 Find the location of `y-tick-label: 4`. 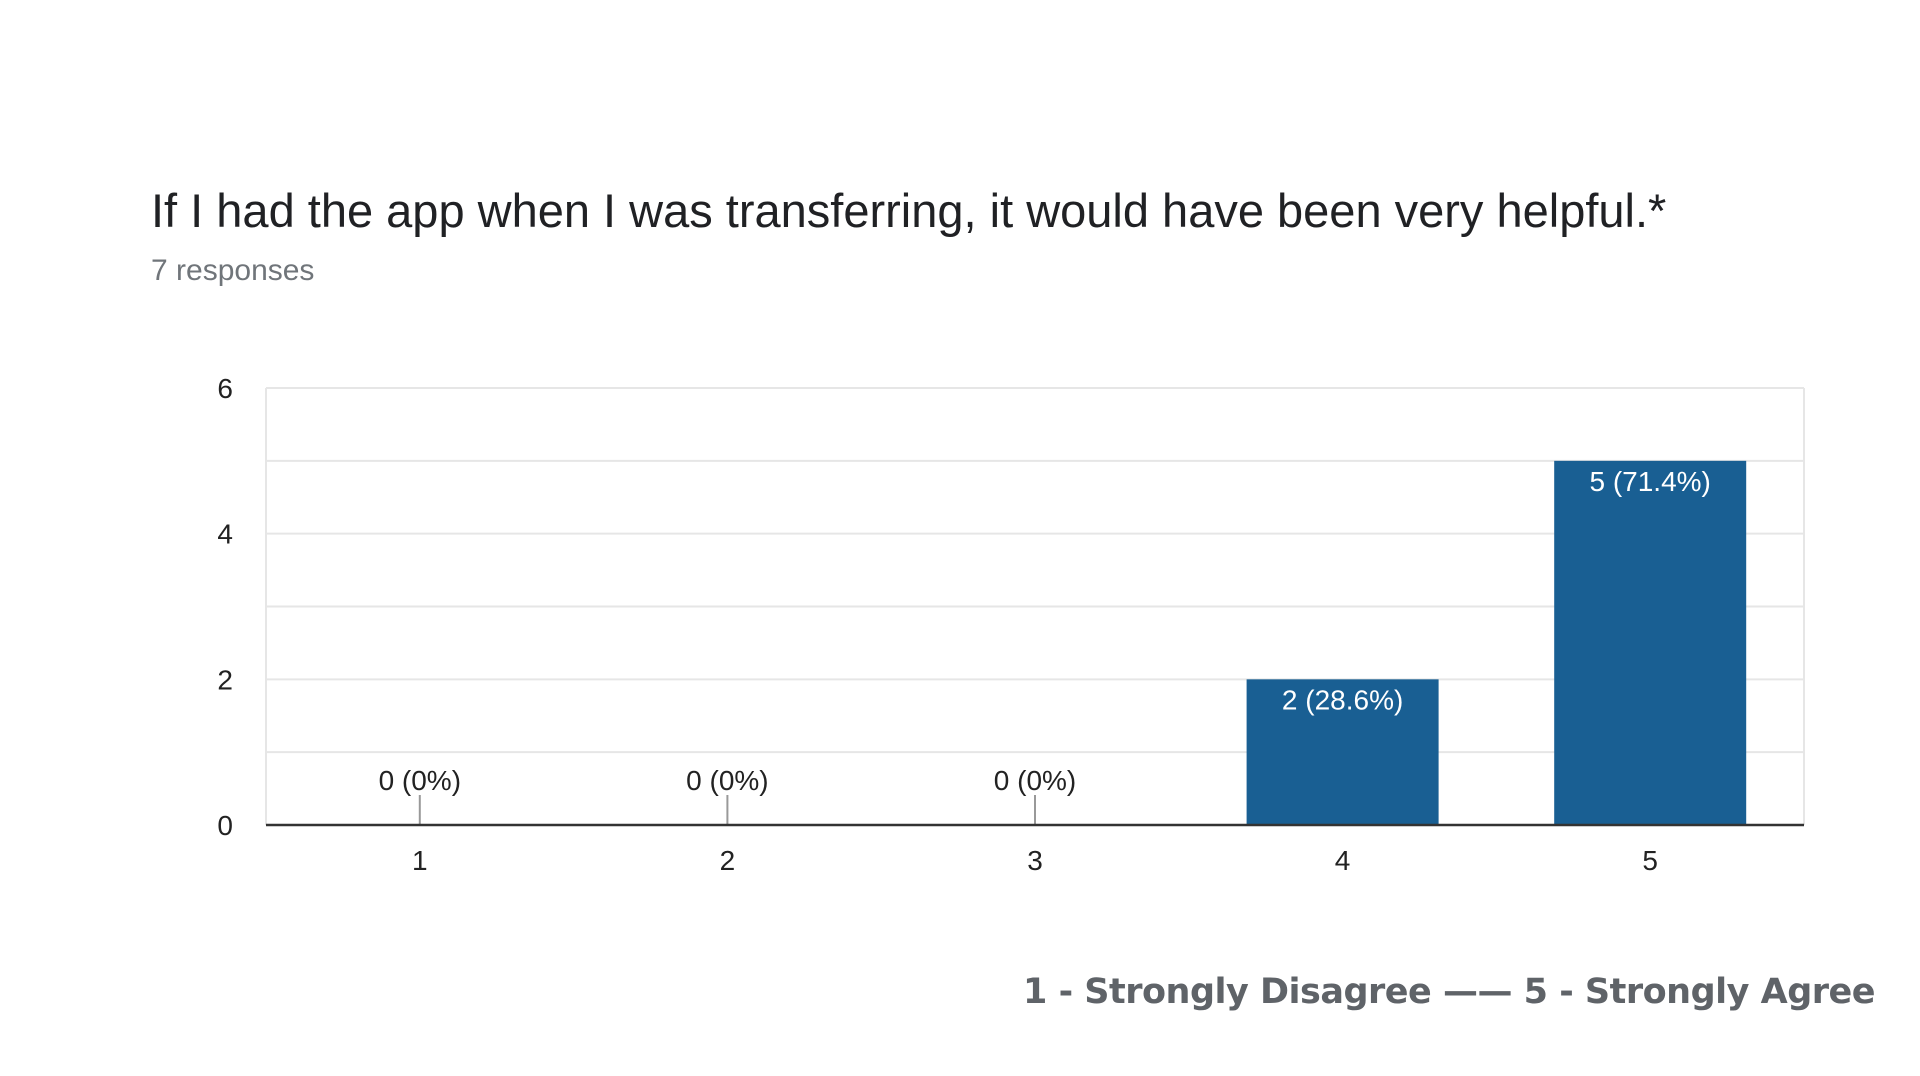

y-tick-label: 4 is located at coordinates (225, 534).